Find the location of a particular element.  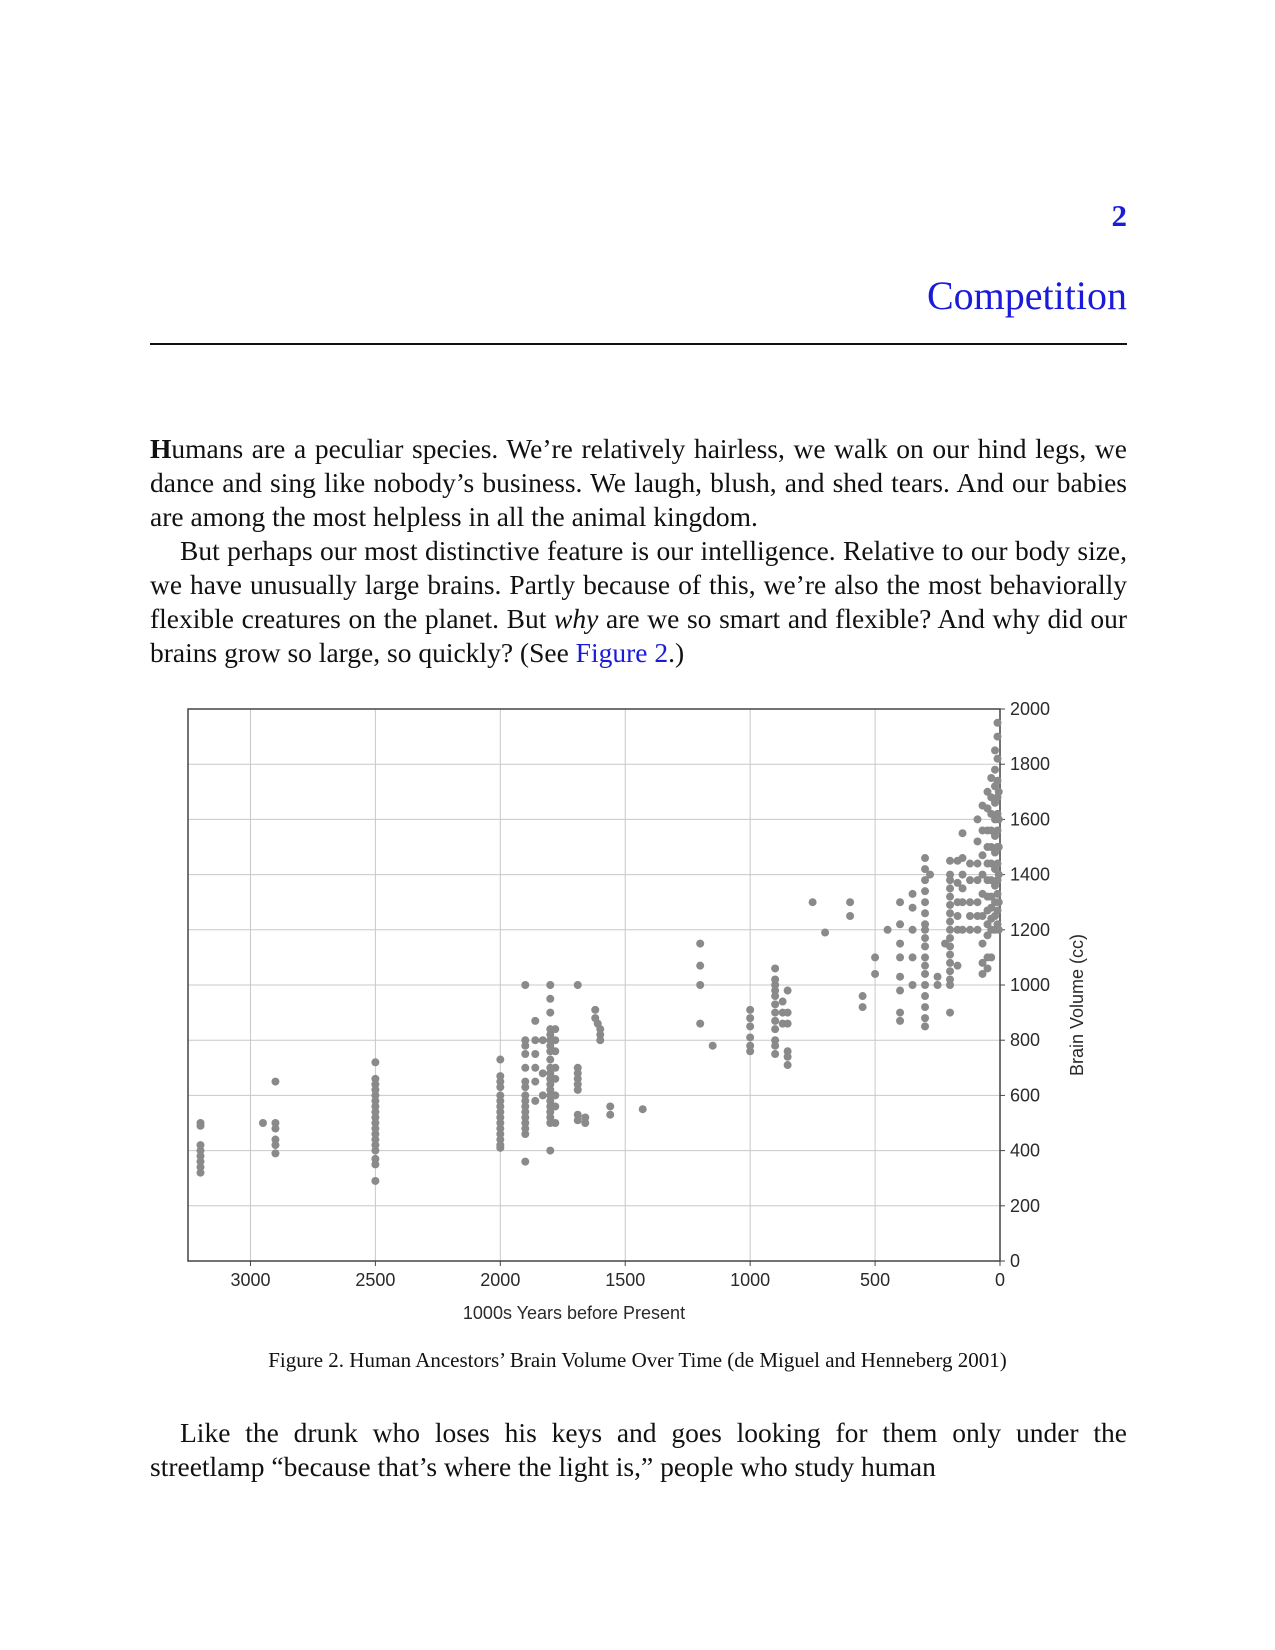

x-tick-label: 2500 is located at coordinates (375, 1280).